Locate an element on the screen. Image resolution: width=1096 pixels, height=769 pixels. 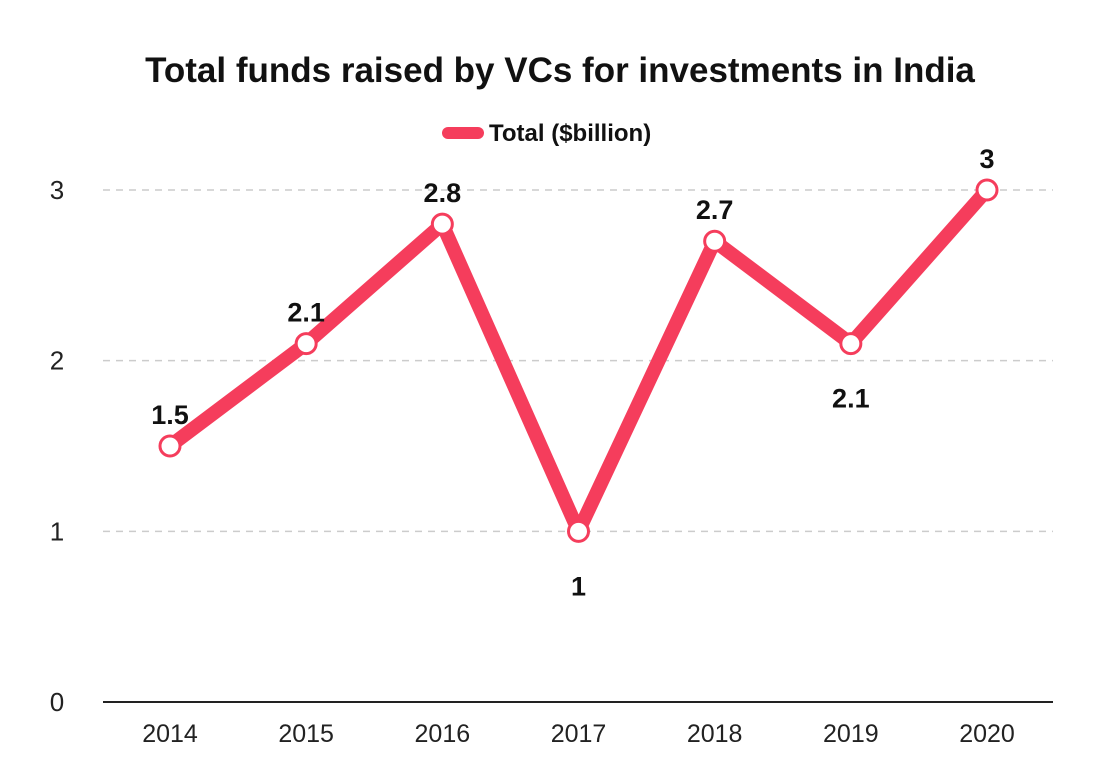
x-tick-label: 2018 is located at coordinates (715, 734).